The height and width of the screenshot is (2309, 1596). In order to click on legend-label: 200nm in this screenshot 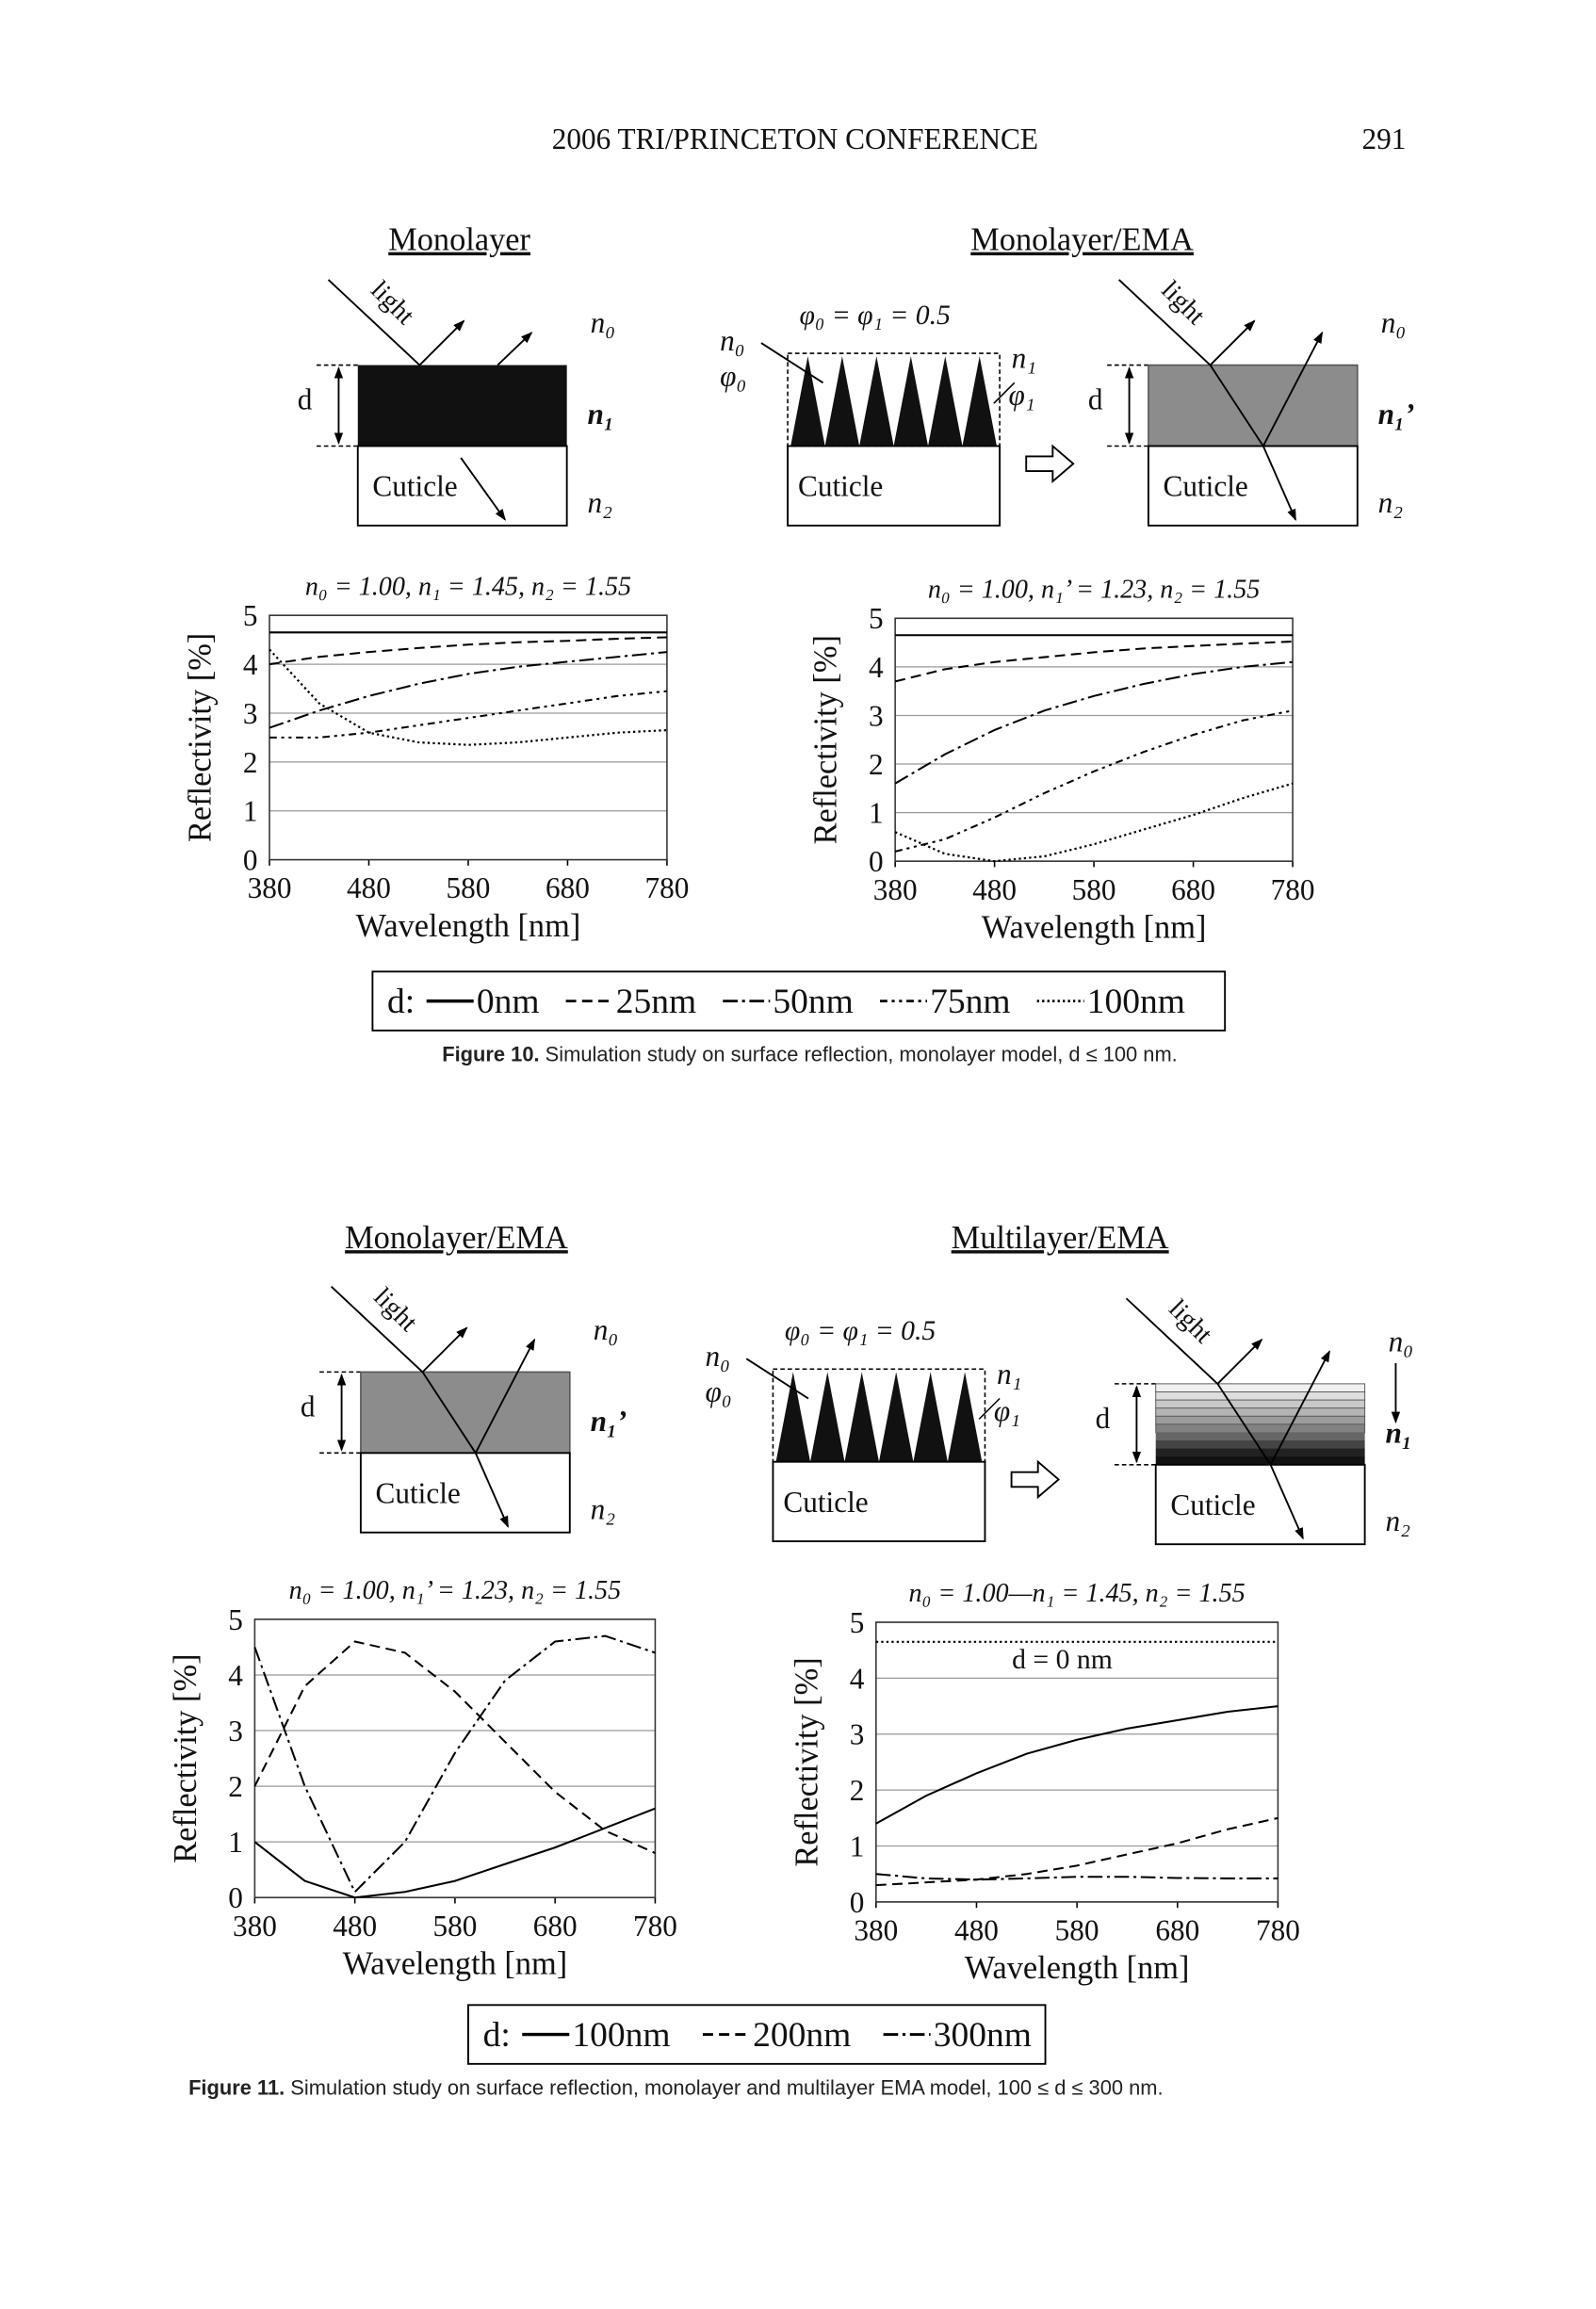, I will do `click(802, 2035)`.